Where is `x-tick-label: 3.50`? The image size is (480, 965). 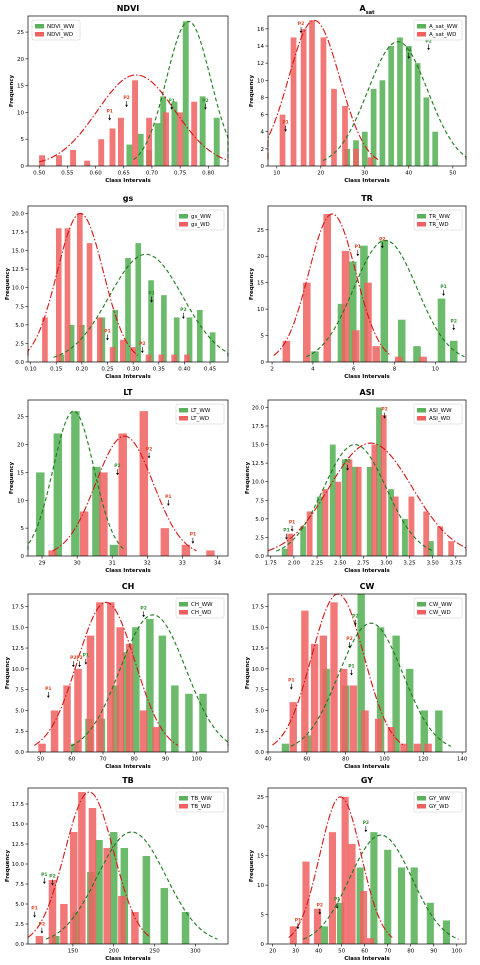 x-tick-label: 3.50 is located at coordinates (433, 564).